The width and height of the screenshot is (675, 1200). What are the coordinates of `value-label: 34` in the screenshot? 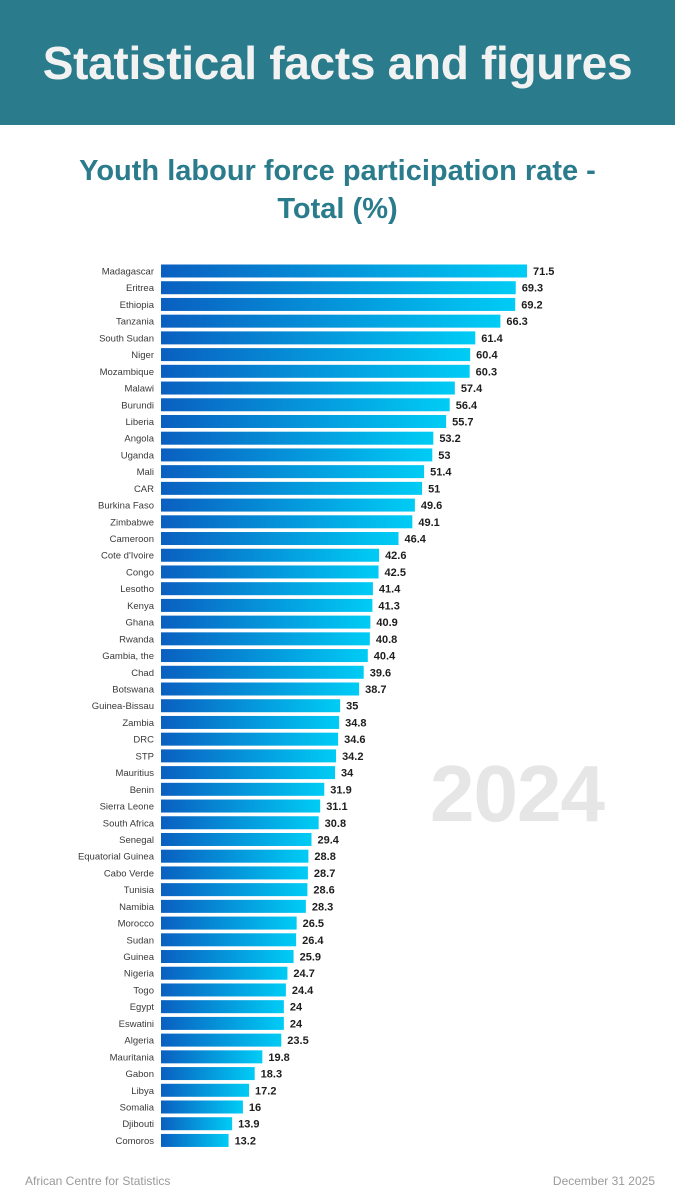 It's located at (347, 774).